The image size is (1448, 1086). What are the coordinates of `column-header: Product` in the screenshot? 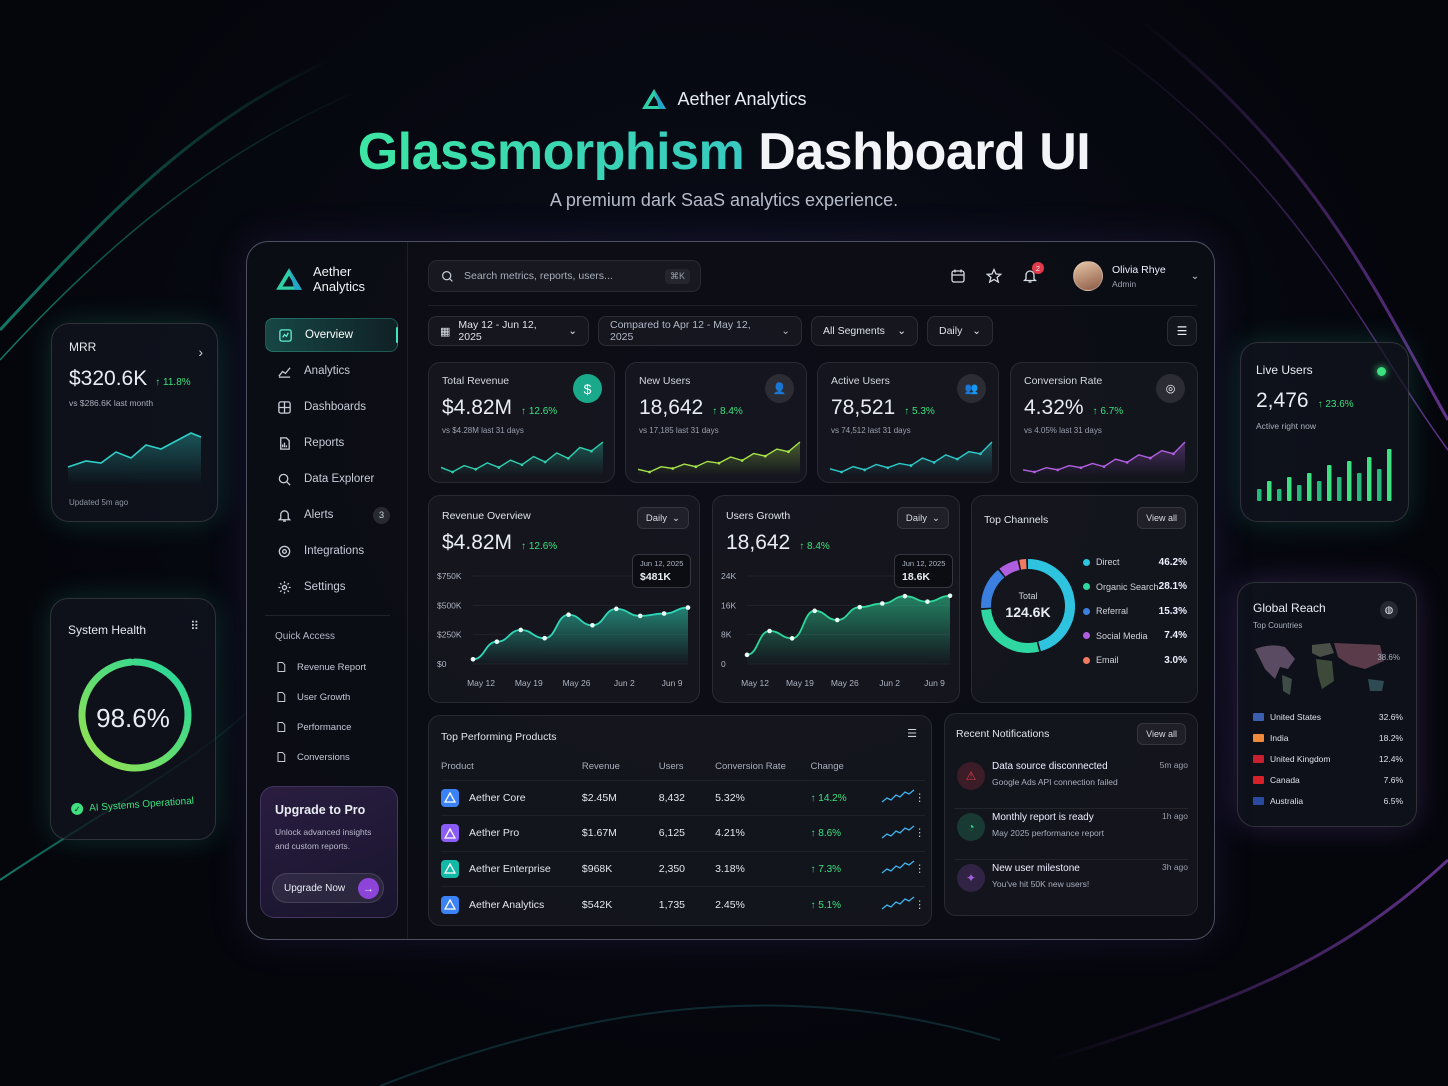 It's located at (457, 767).